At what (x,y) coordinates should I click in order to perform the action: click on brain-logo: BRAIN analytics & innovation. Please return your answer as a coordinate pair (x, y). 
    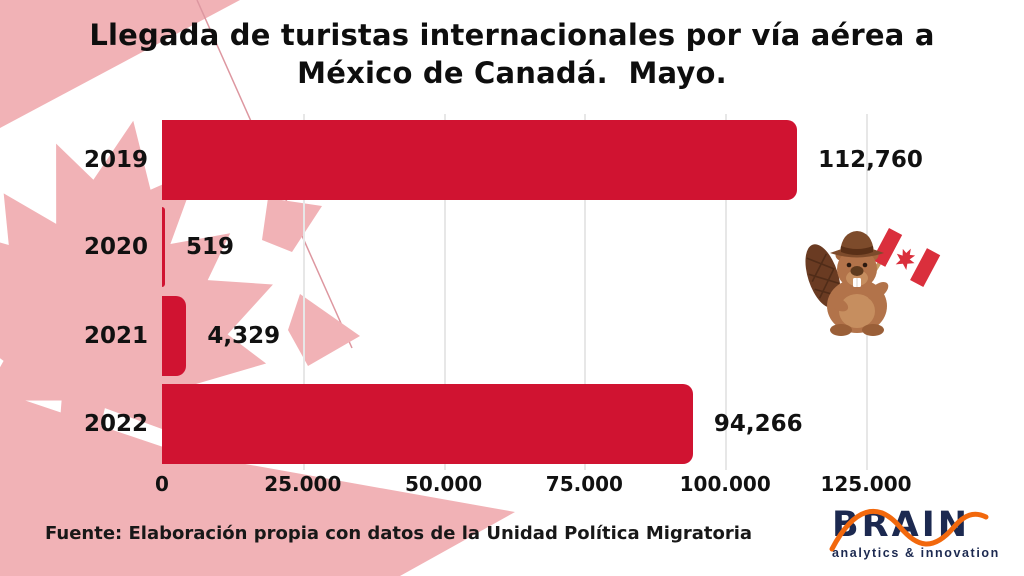
    Looking at the image, I should click on (918, 532).